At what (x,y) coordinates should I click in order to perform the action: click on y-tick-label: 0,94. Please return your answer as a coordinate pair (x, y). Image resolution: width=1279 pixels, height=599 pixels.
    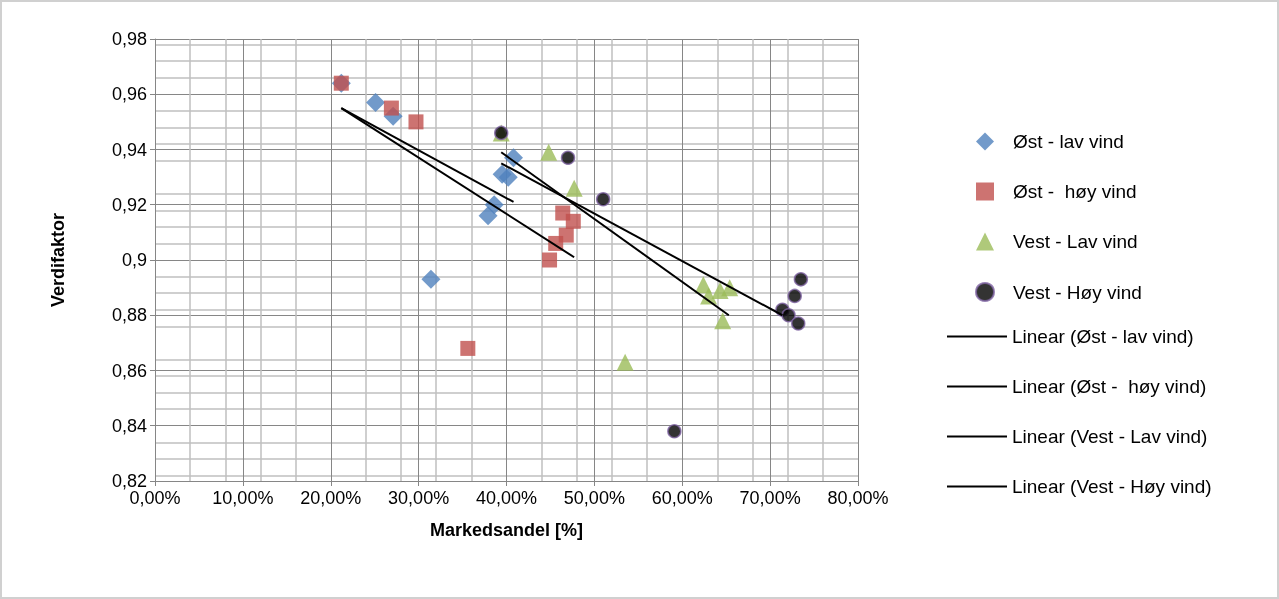
    Looking at the image, I should click on (129, 149).